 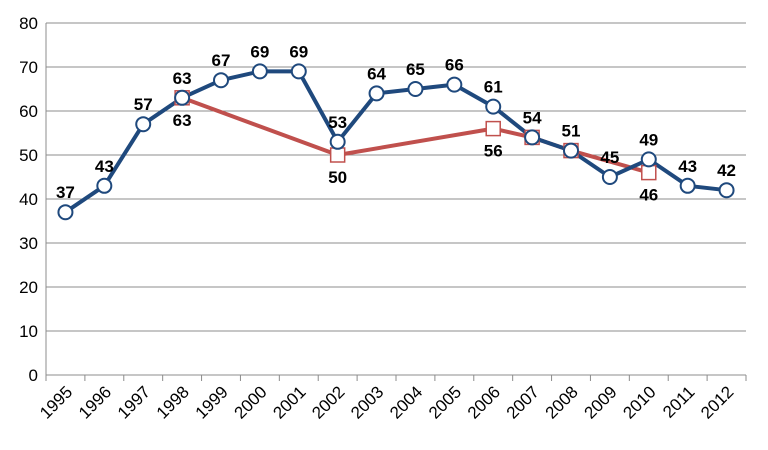 I want to click on series-2-data-label: 56, so click(x=493, y=151).